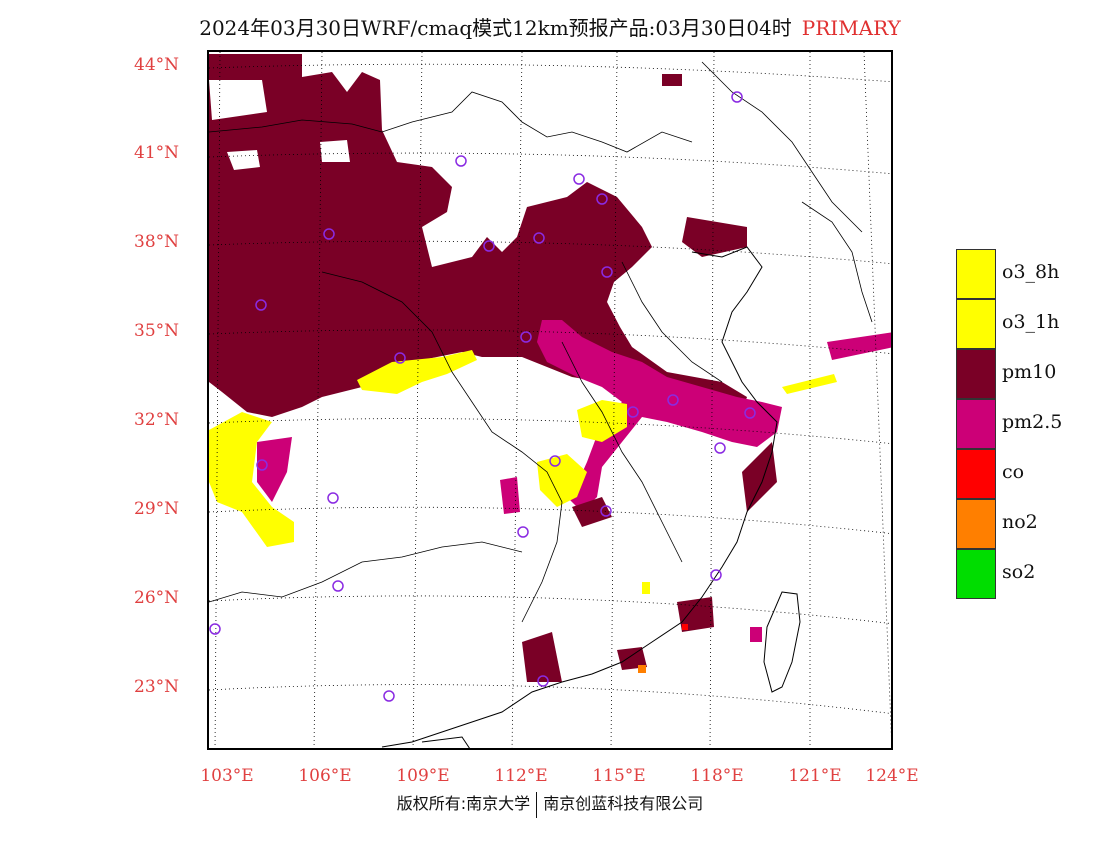 This screenshot has width=1100, height=850. What do you see at coordinates (1026, 274) in the screenshot?
I see `legend-item-o3-8h: o3_8h` at bounding box center [1026, 274].